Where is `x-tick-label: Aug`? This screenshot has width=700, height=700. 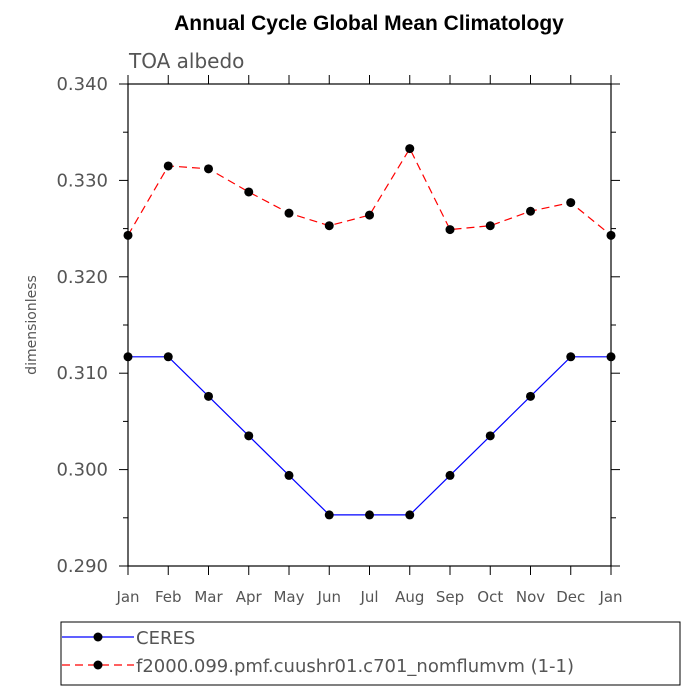
x-tick-label: Aug is located at coordinates (409, 597).